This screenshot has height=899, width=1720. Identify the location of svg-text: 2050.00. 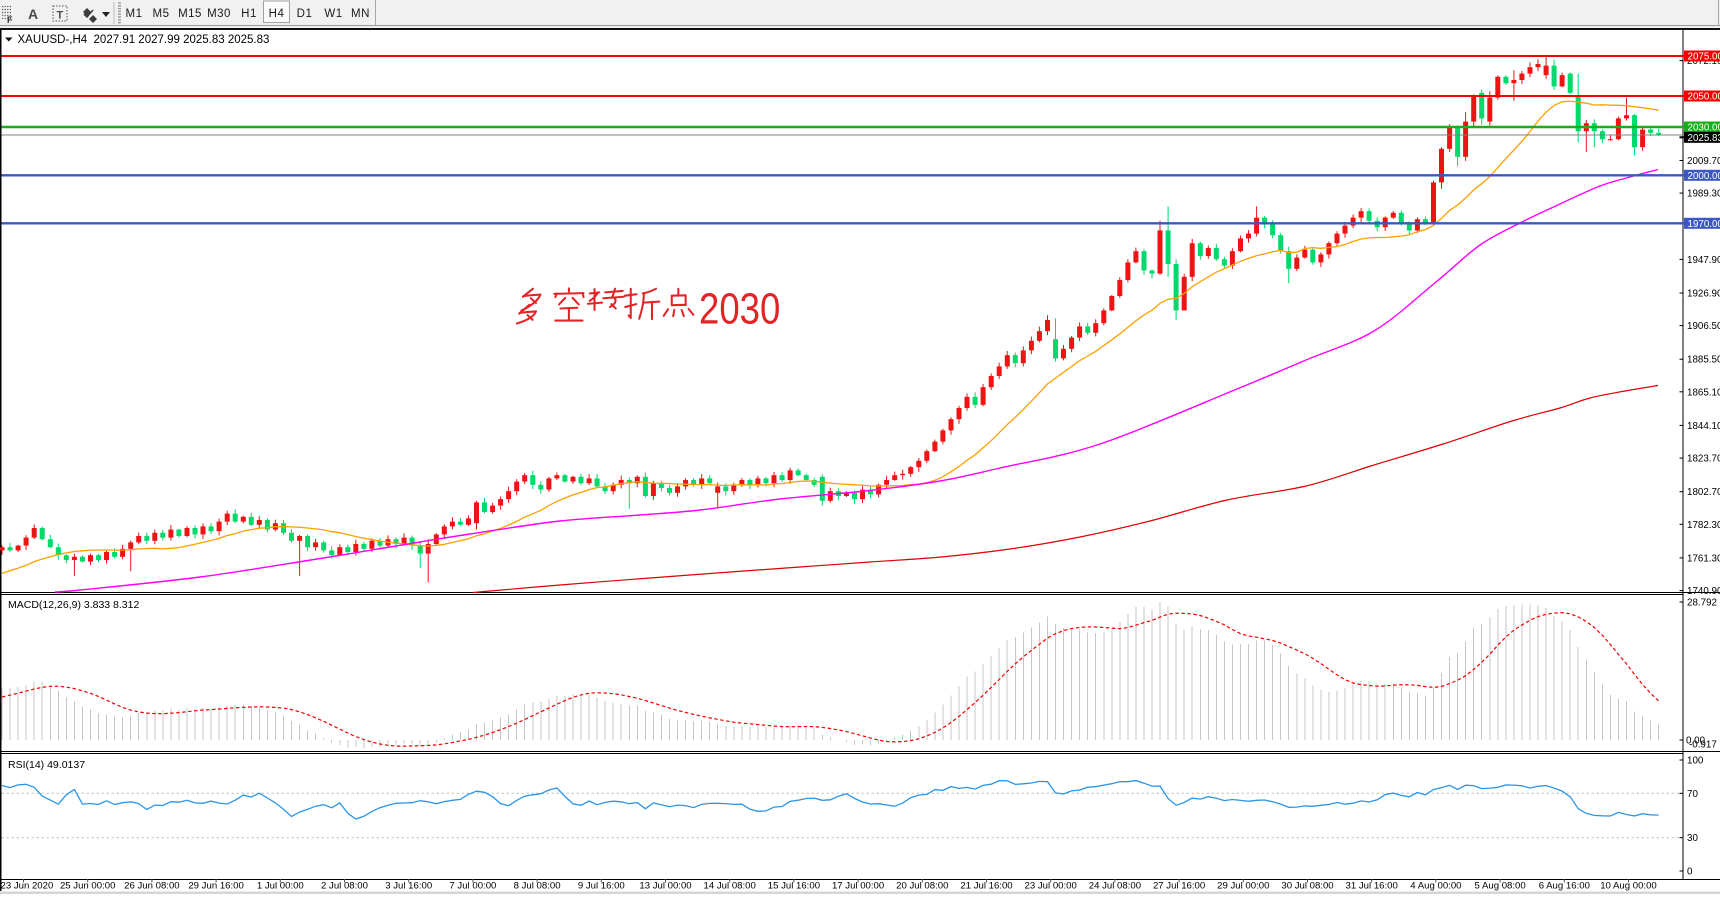
(1704, 97).